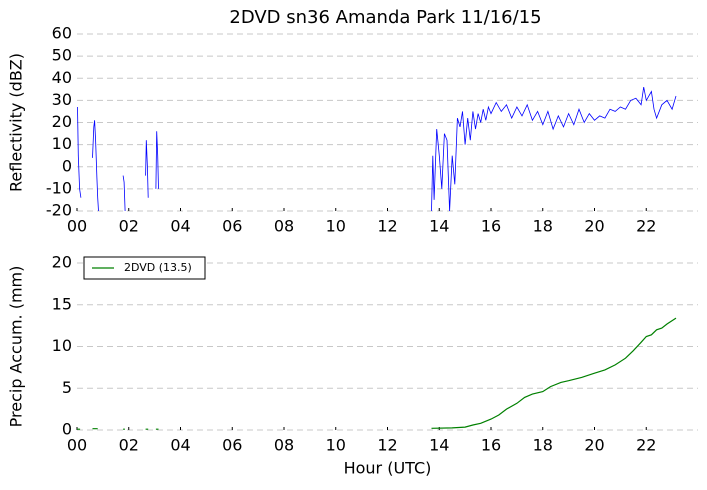 This screenshot has width=707, height=490. Describe the element at coordinates (62, 77) in the screenshot. I see `y-tick-label: 40` at that location.